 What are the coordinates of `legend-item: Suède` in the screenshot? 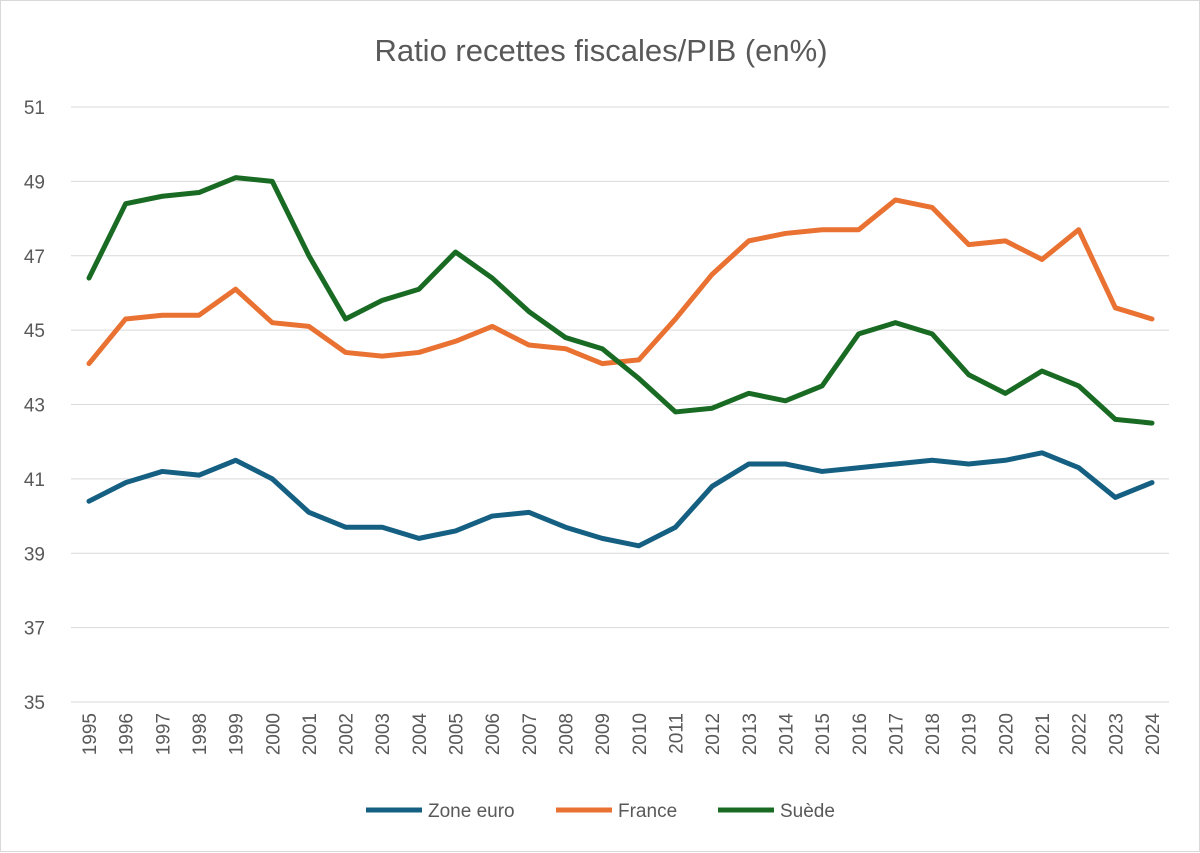 It's located at (776, 811).